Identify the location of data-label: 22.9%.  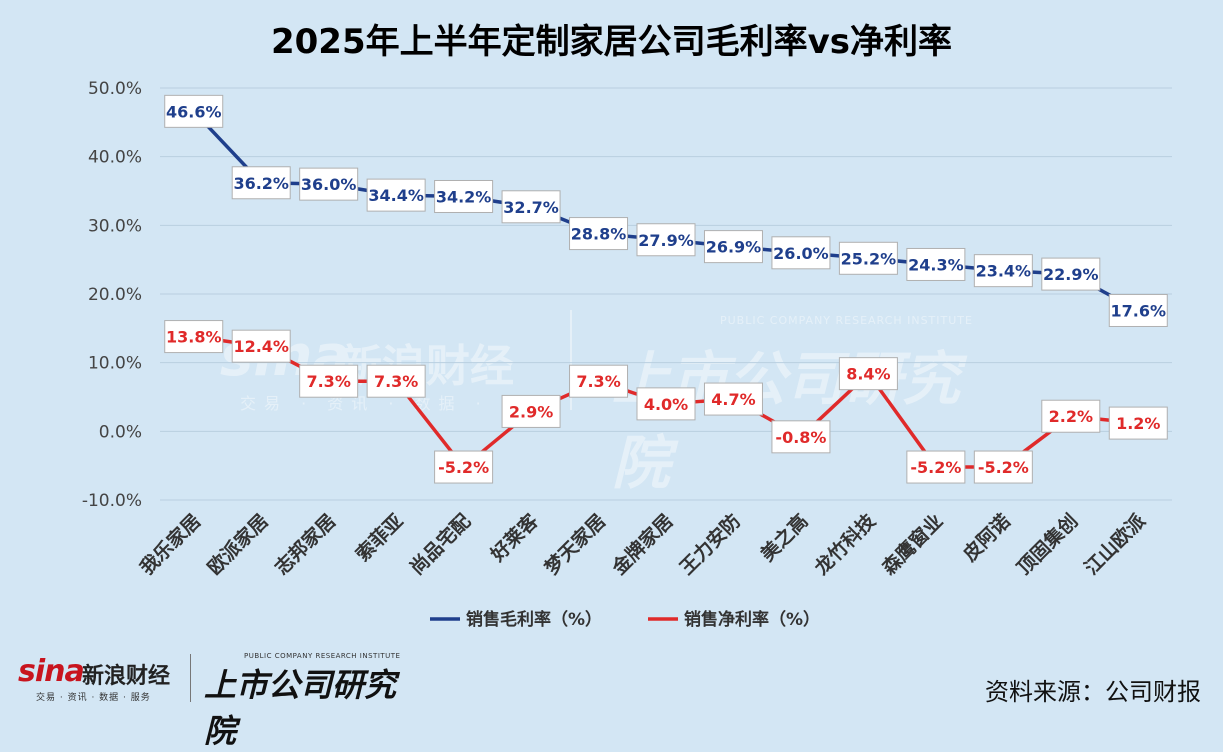
(1071, 274).